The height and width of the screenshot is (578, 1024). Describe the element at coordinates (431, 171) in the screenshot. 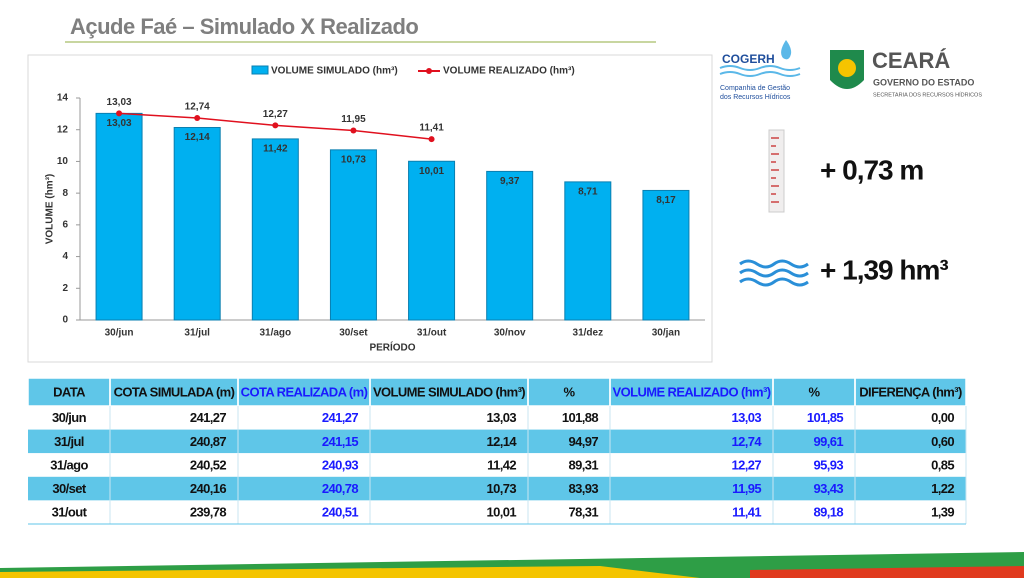

I see `bar-label: 10,01` at that location.